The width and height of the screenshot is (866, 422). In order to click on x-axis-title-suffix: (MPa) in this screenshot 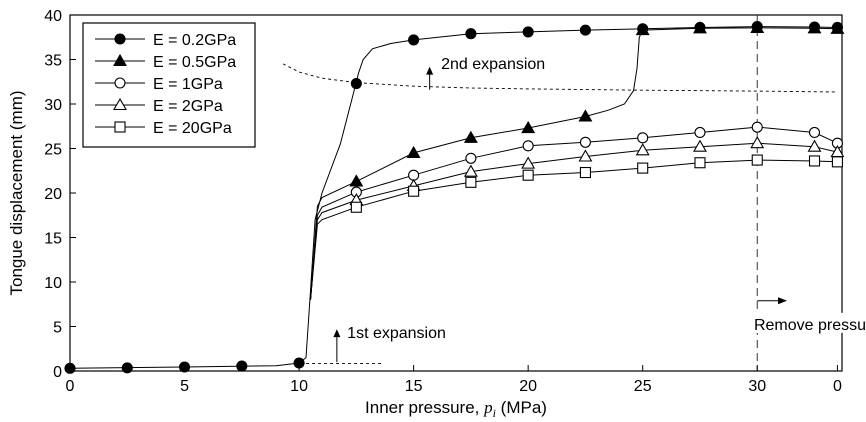, I will do `click(521, 407)`.